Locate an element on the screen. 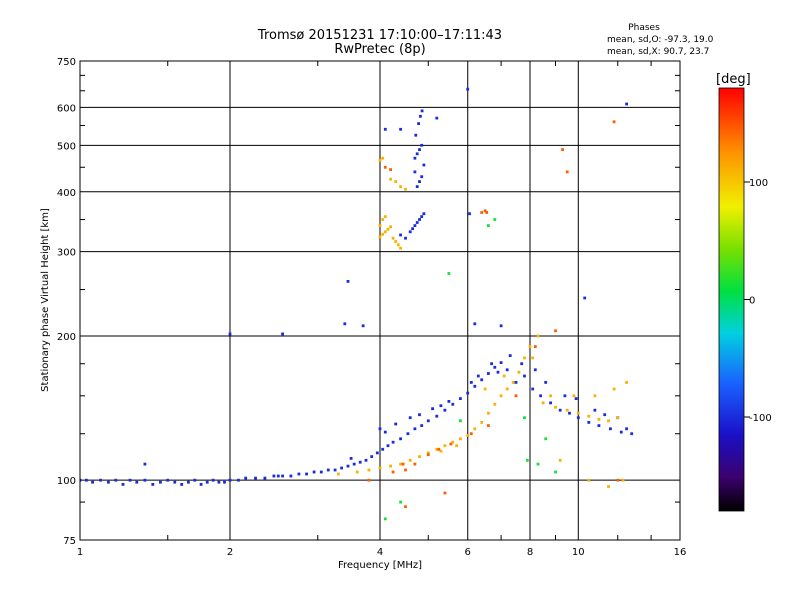  phase-stats-heading: Phases is located at coordinates (644, 28).